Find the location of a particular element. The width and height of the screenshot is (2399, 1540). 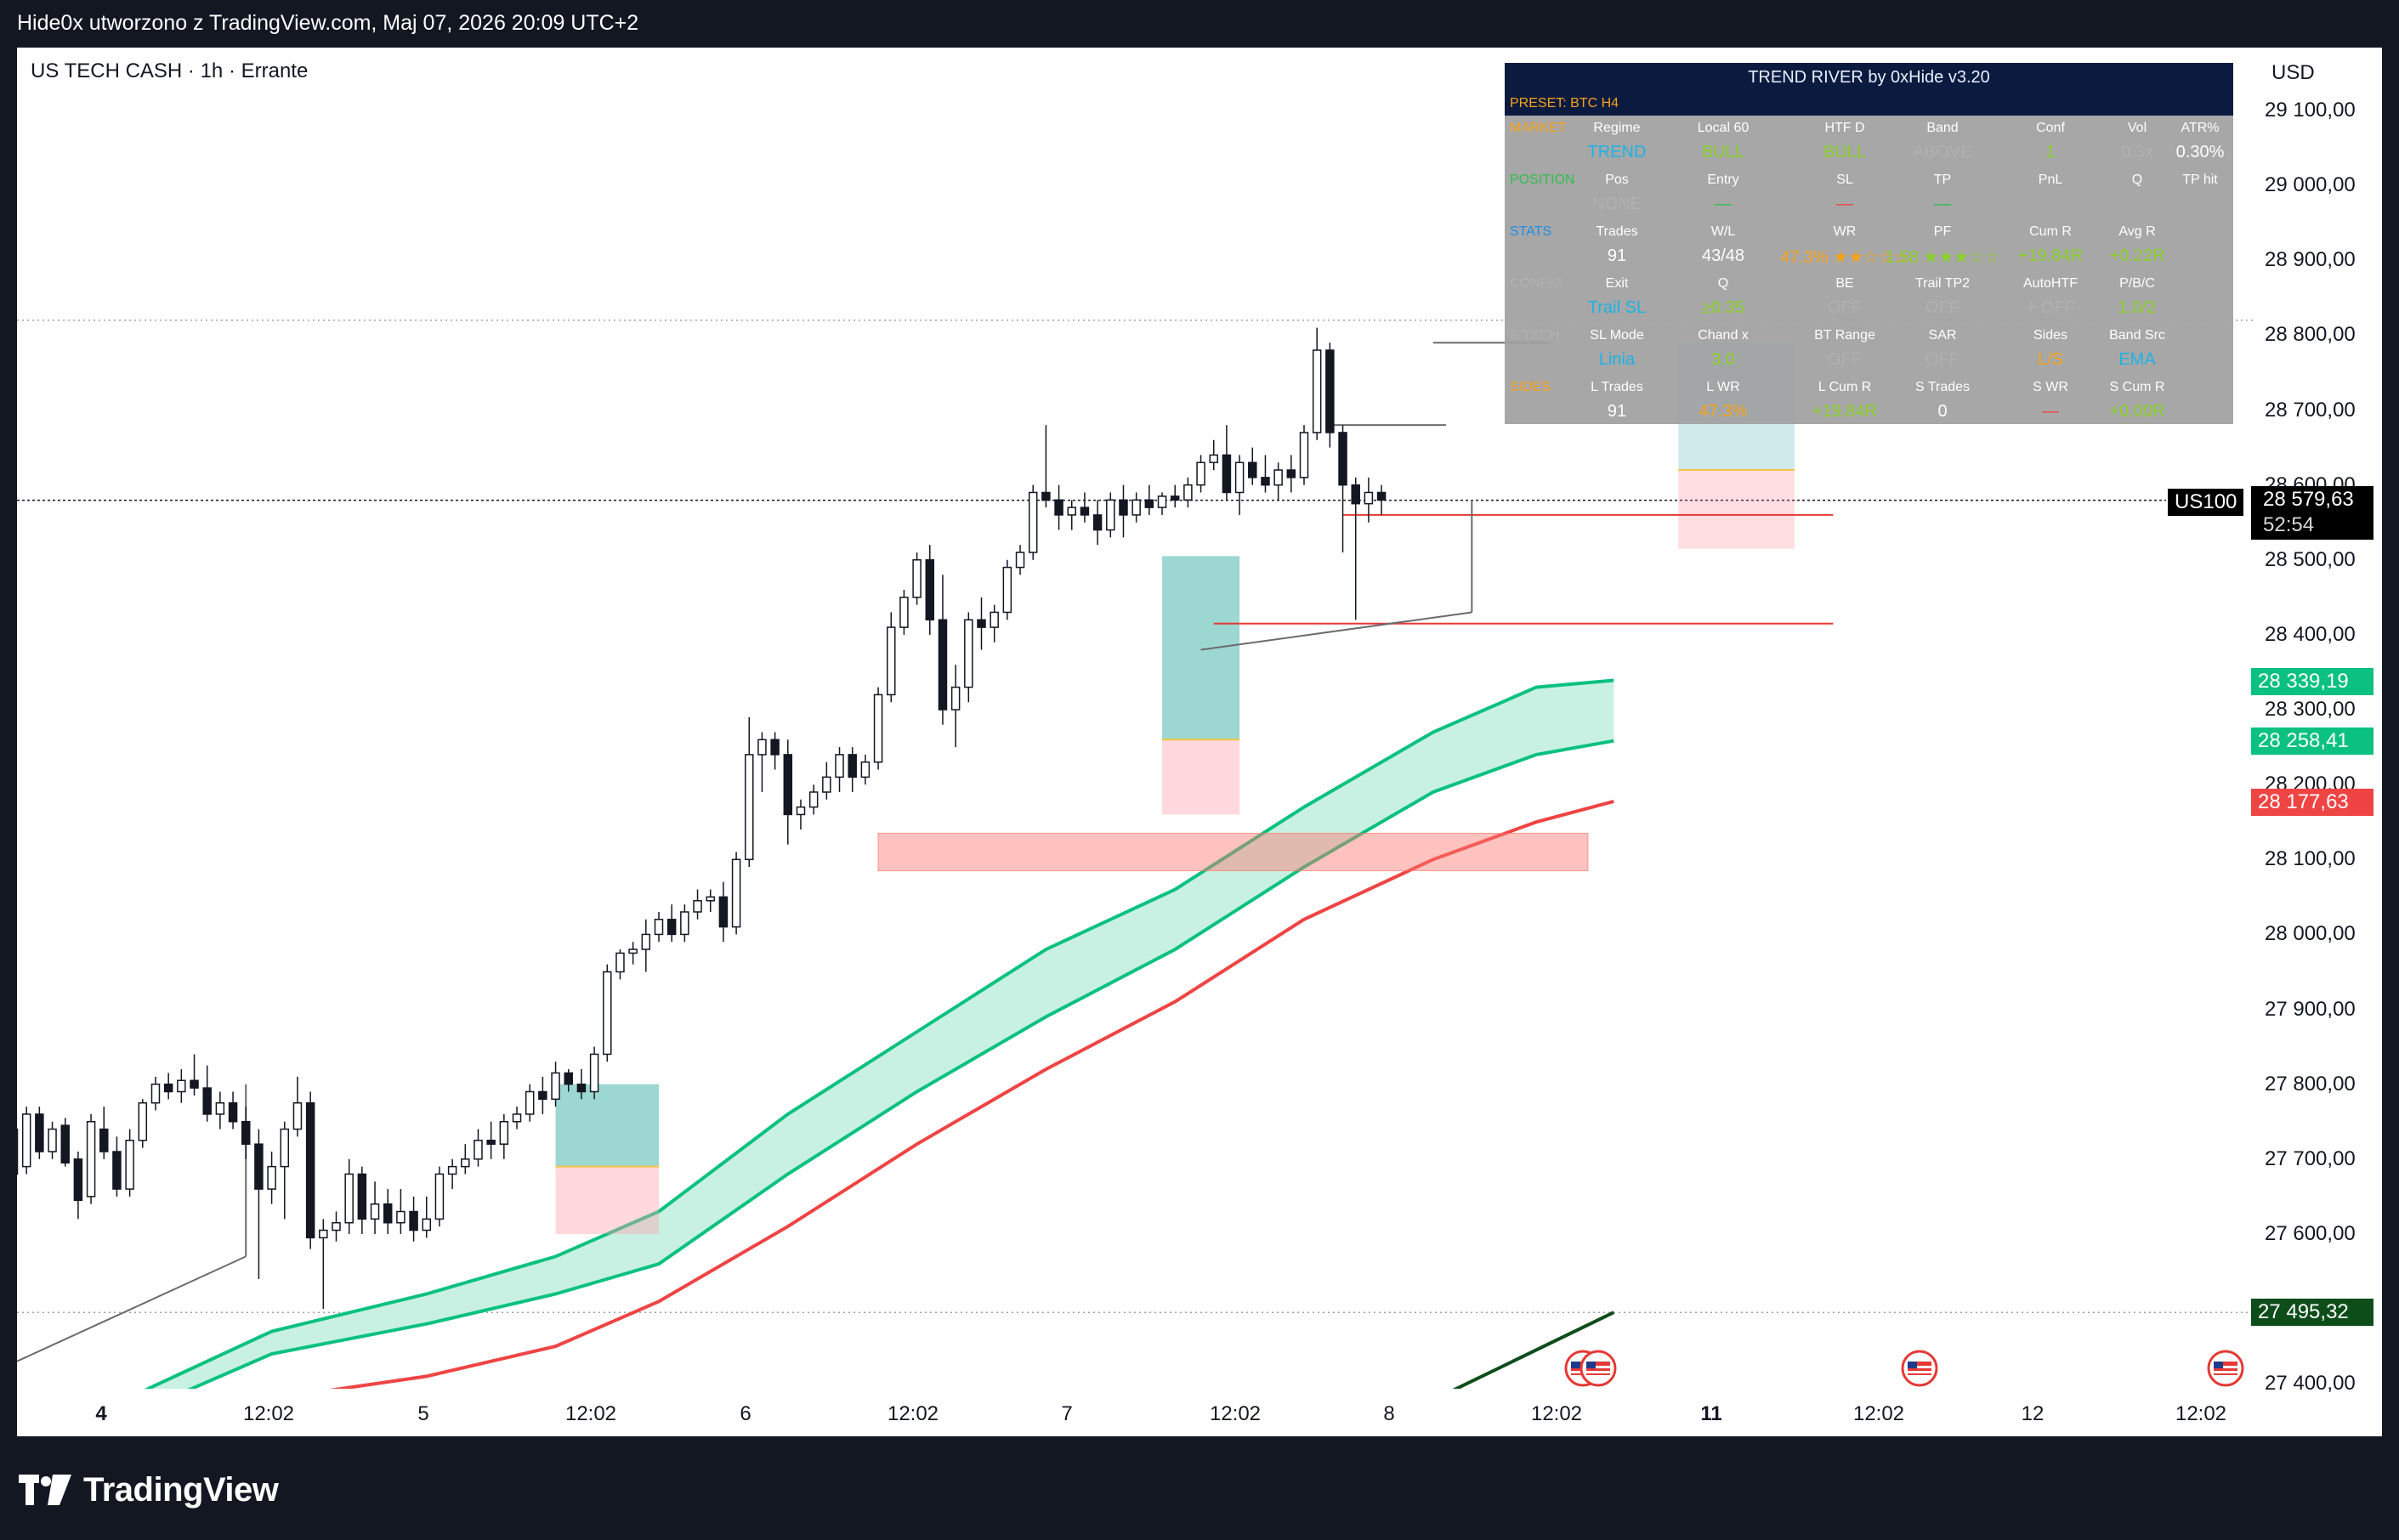

price-tick-label: 27 800,00 is located at coordinates (2310, 1084).